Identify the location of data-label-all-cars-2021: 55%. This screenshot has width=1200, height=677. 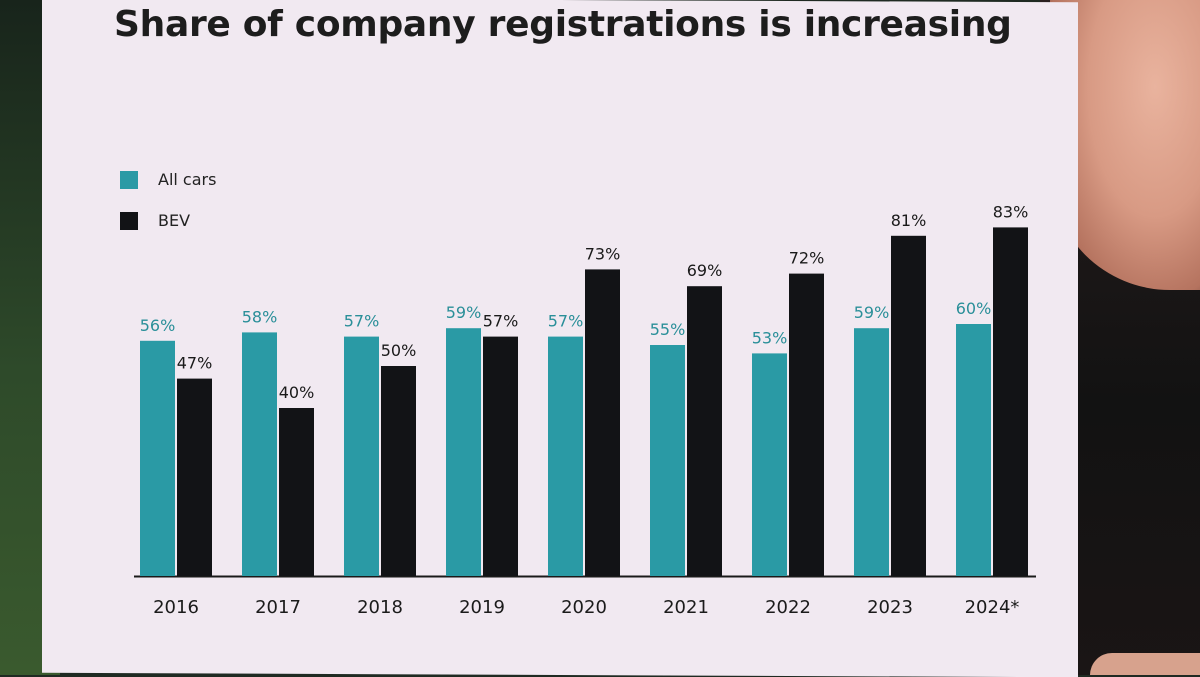
(668, 329).